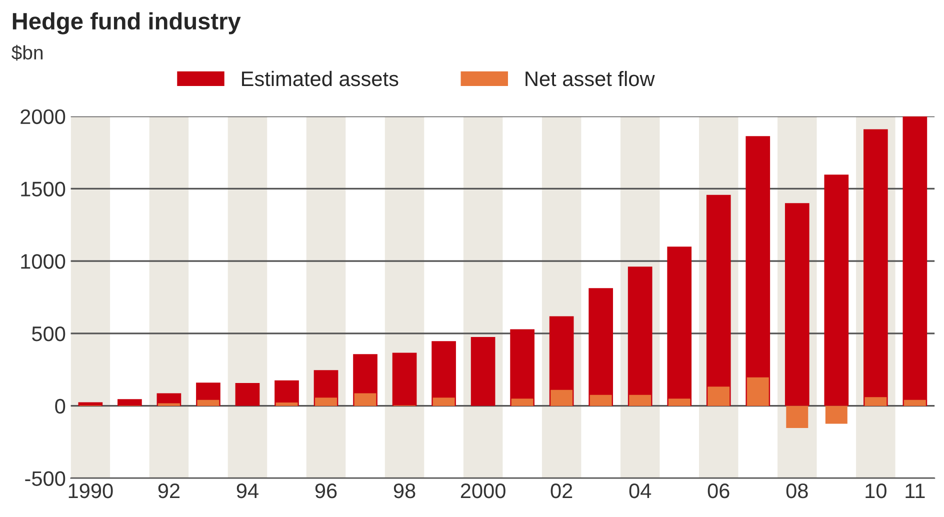 Image resolution: width=944 pixels, height=517 pixels. I want to click on x-tick-label: 02, so click(561, 490).